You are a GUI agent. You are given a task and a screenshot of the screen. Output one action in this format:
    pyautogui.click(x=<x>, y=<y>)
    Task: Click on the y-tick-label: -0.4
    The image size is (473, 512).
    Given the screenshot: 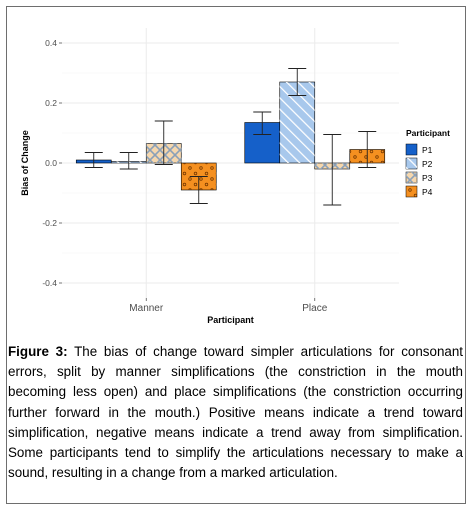 What is the action you would take?
    pyautogui.click(x=49, y=283)
    